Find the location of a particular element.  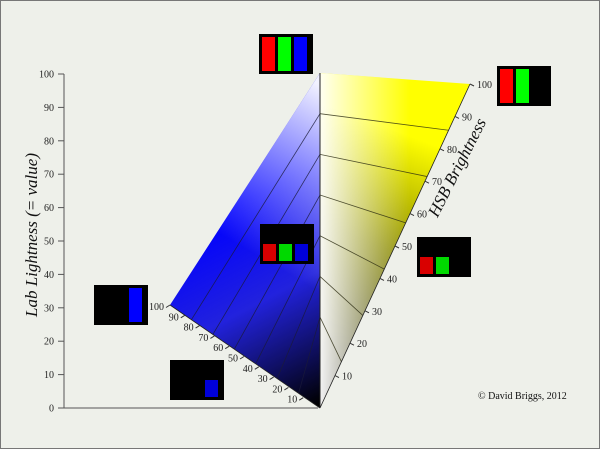

blue-axis-tick-label: 40 is located at coordinates (248, 369).